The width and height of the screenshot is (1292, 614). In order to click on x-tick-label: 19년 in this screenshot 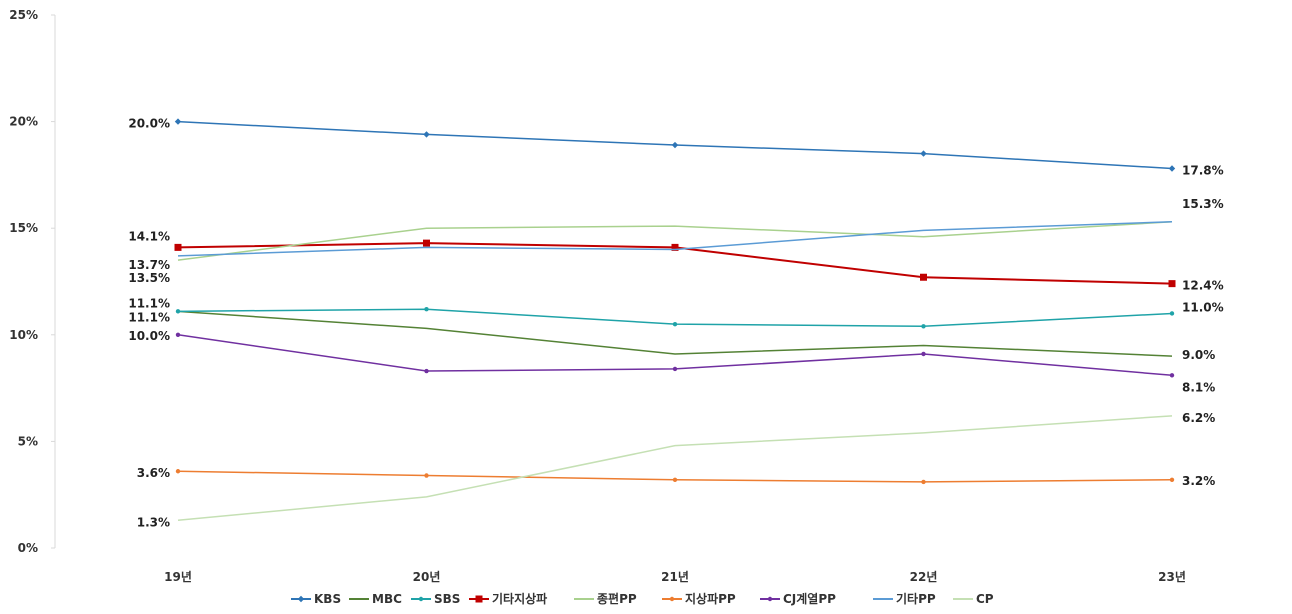, I will do `click(178, 577)`.